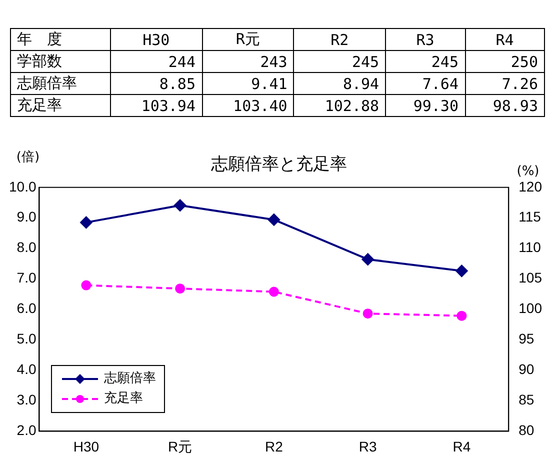  I want to click on y-tick-label: 8.0, so click(26, 247).